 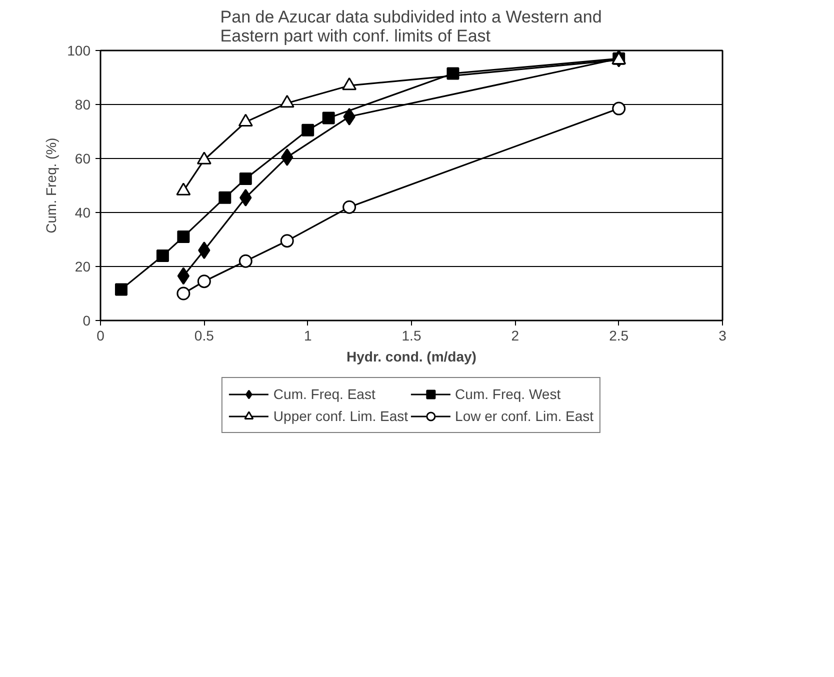 What do you see at coordinates (79, 50) in the screenshot?
I see `y-tick-label: 100` at bounding box center [79, 50].